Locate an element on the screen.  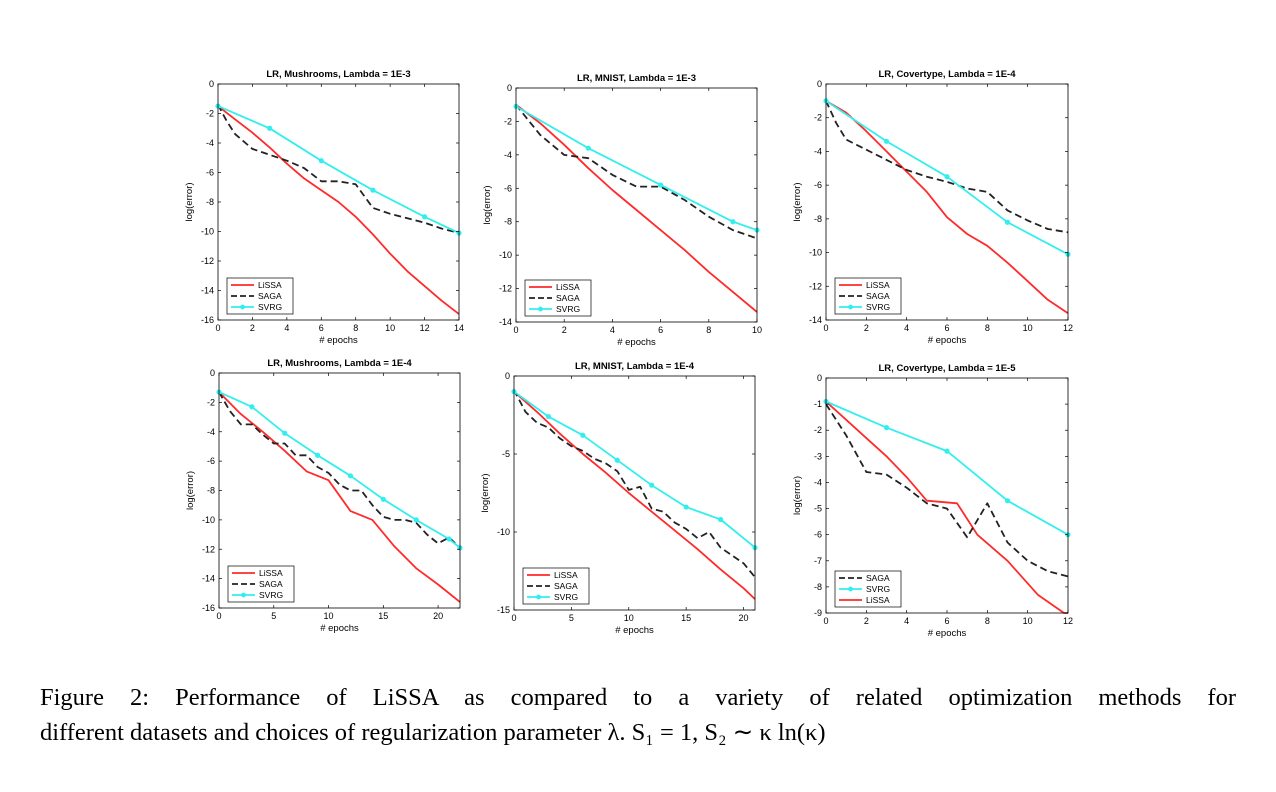
y-tick-label: -1 is located at coordinates (818, 404).